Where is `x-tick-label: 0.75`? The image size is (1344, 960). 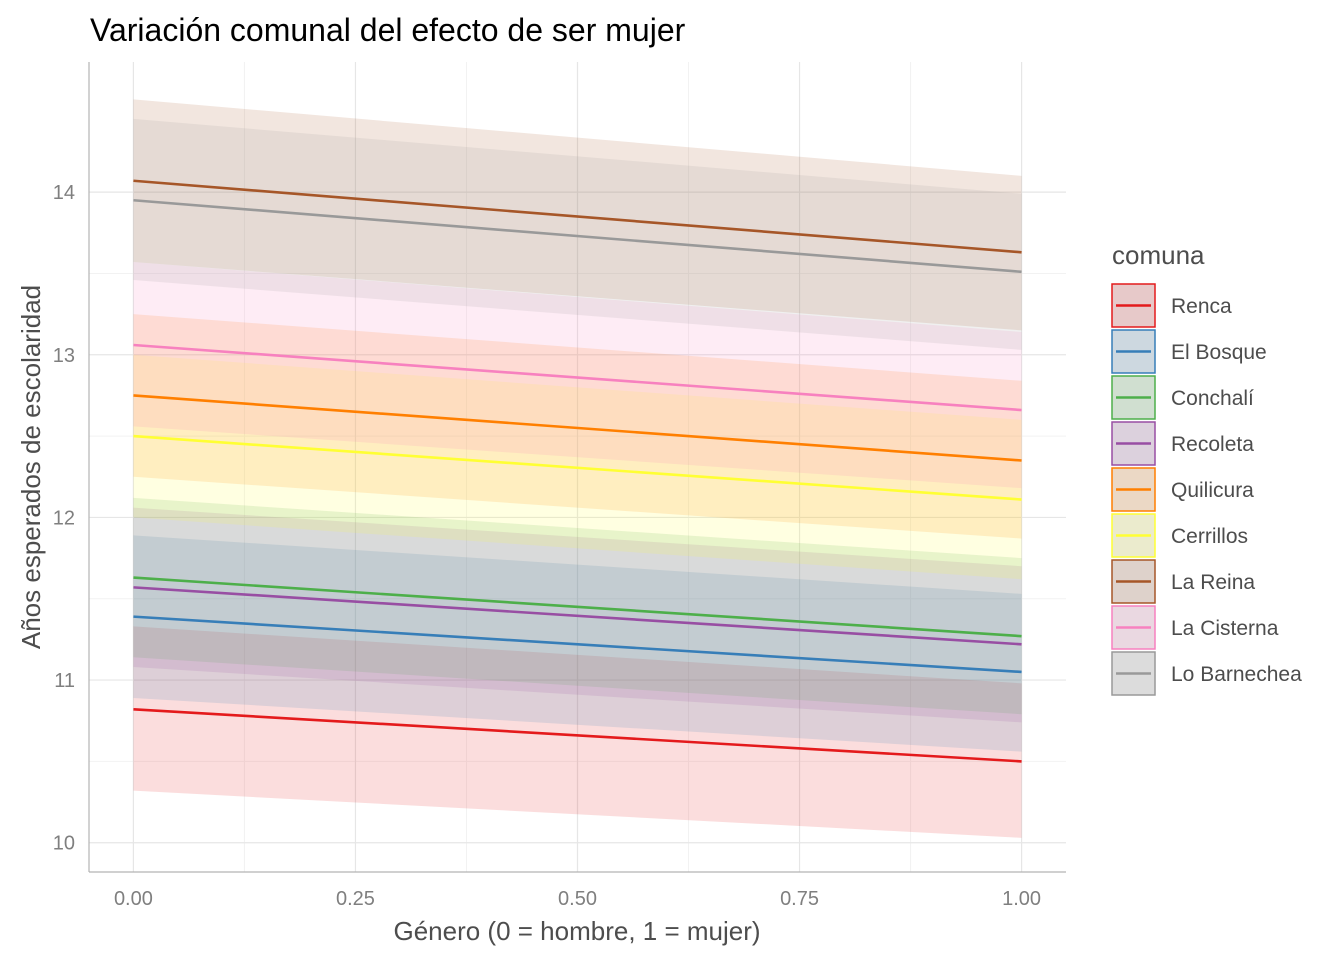
x-tick-label: 0.75 is located at coordinates (799, 899).